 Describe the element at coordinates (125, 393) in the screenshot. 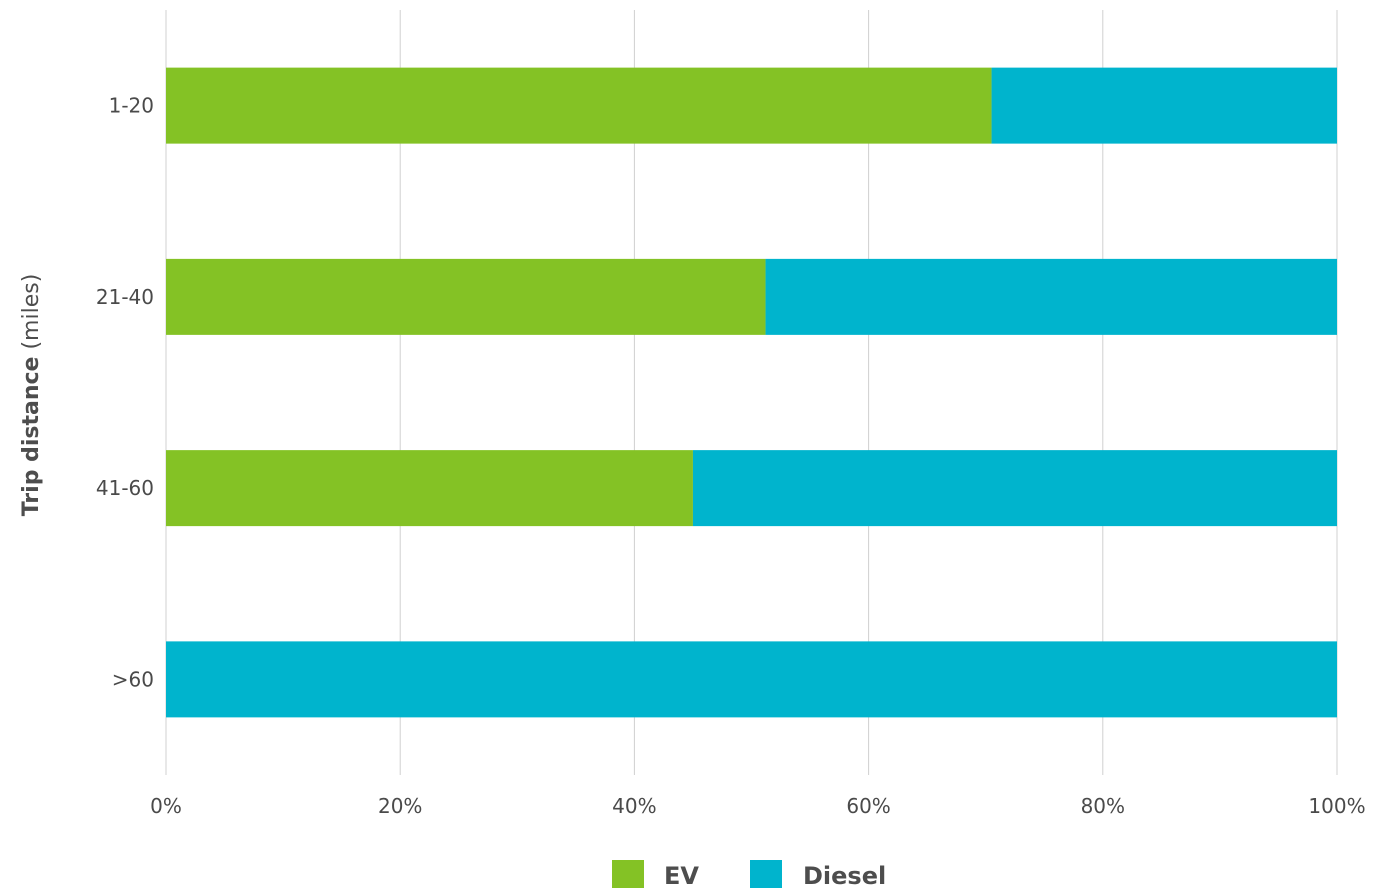

I see `y-axis-ticks: 1-20 21-40 41-60 >60` at that location.